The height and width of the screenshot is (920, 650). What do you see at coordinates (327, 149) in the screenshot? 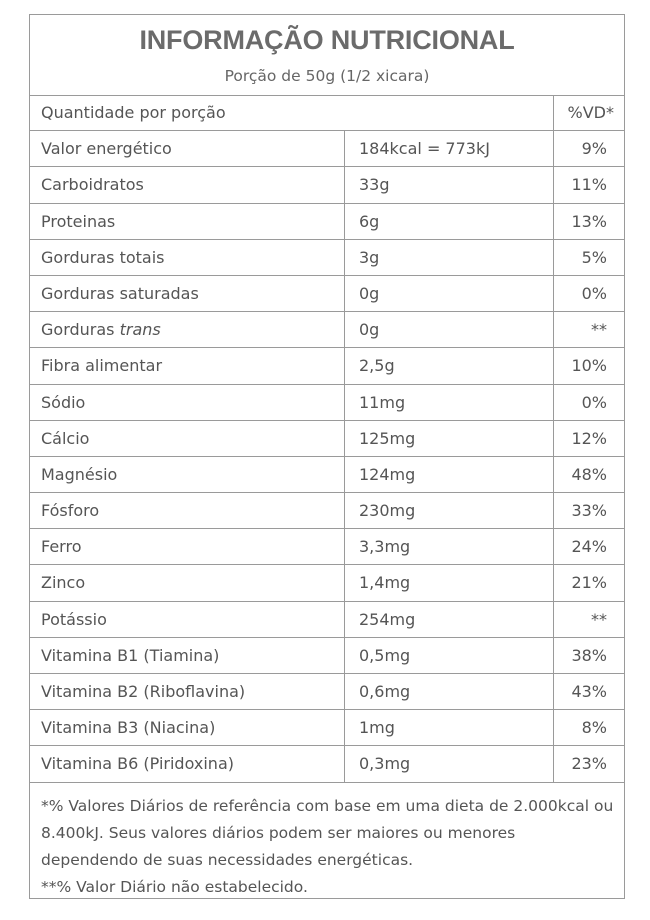
I see `table-row: Valor energético 184kcal = 773kJ 9%` at bounding box center [327, 149].